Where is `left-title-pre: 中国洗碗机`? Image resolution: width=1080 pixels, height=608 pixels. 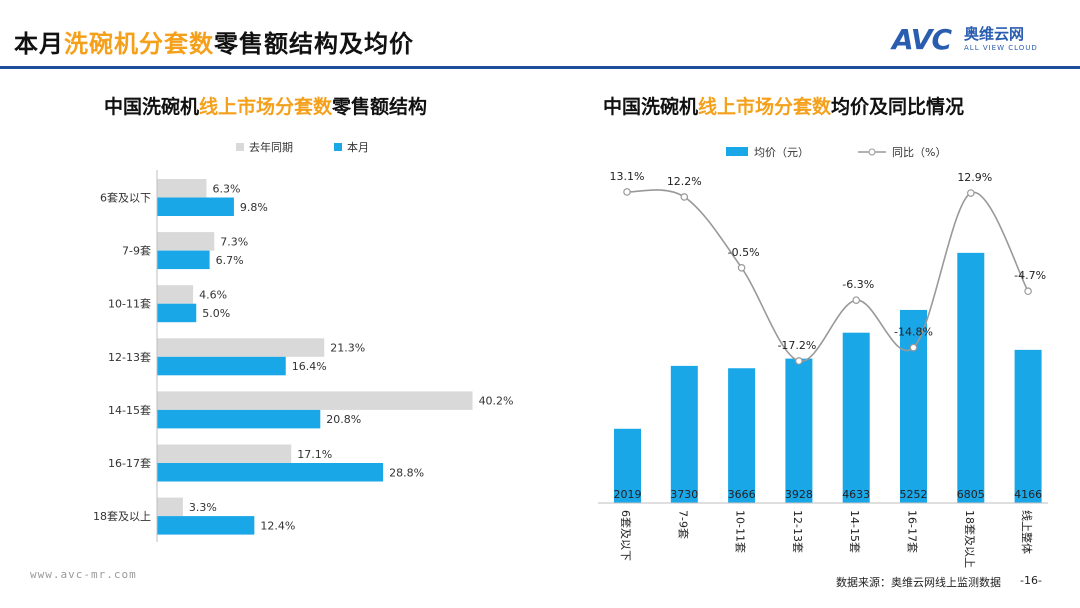
left-title-pre: 中国洗碗机 is located at coordinates (152, 107).